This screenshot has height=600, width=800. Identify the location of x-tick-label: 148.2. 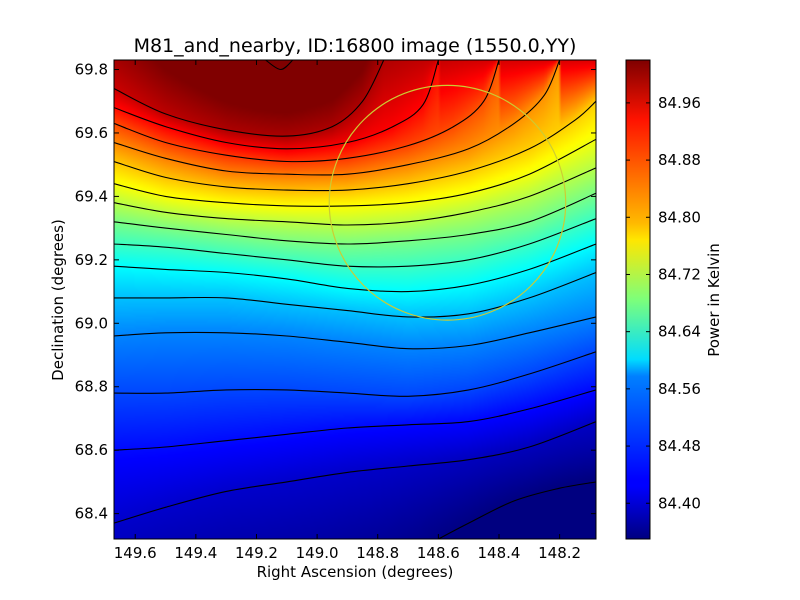
(559, 553).